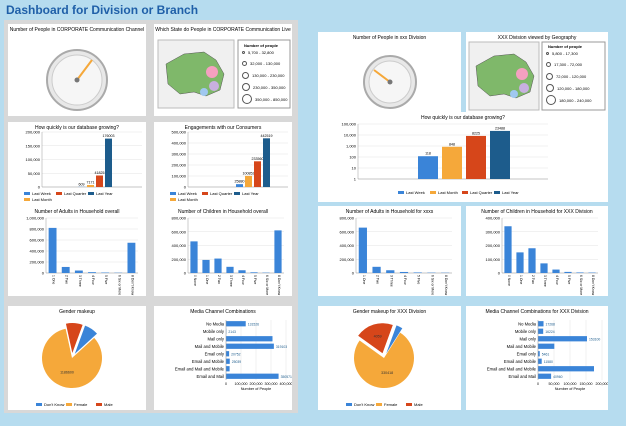 Image resolution: width=626 pixels, height=426 pixels. I want to click on y-tick-label: 150,000, so click(33, 145).